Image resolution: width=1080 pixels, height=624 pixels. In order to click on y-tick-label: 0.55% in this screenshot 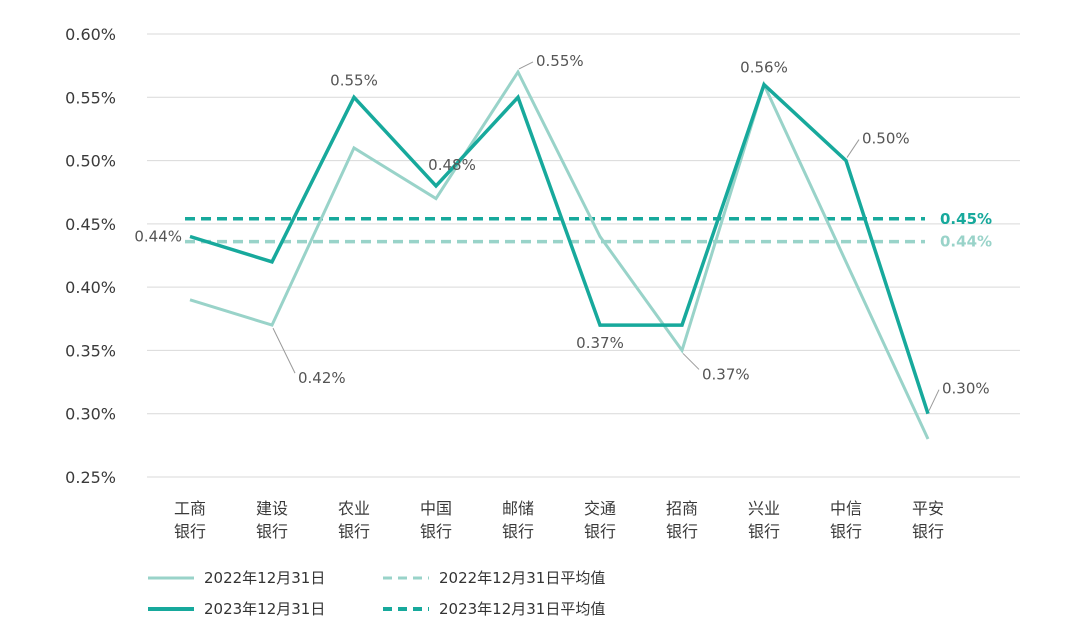, I will do `click(90, 97)`.